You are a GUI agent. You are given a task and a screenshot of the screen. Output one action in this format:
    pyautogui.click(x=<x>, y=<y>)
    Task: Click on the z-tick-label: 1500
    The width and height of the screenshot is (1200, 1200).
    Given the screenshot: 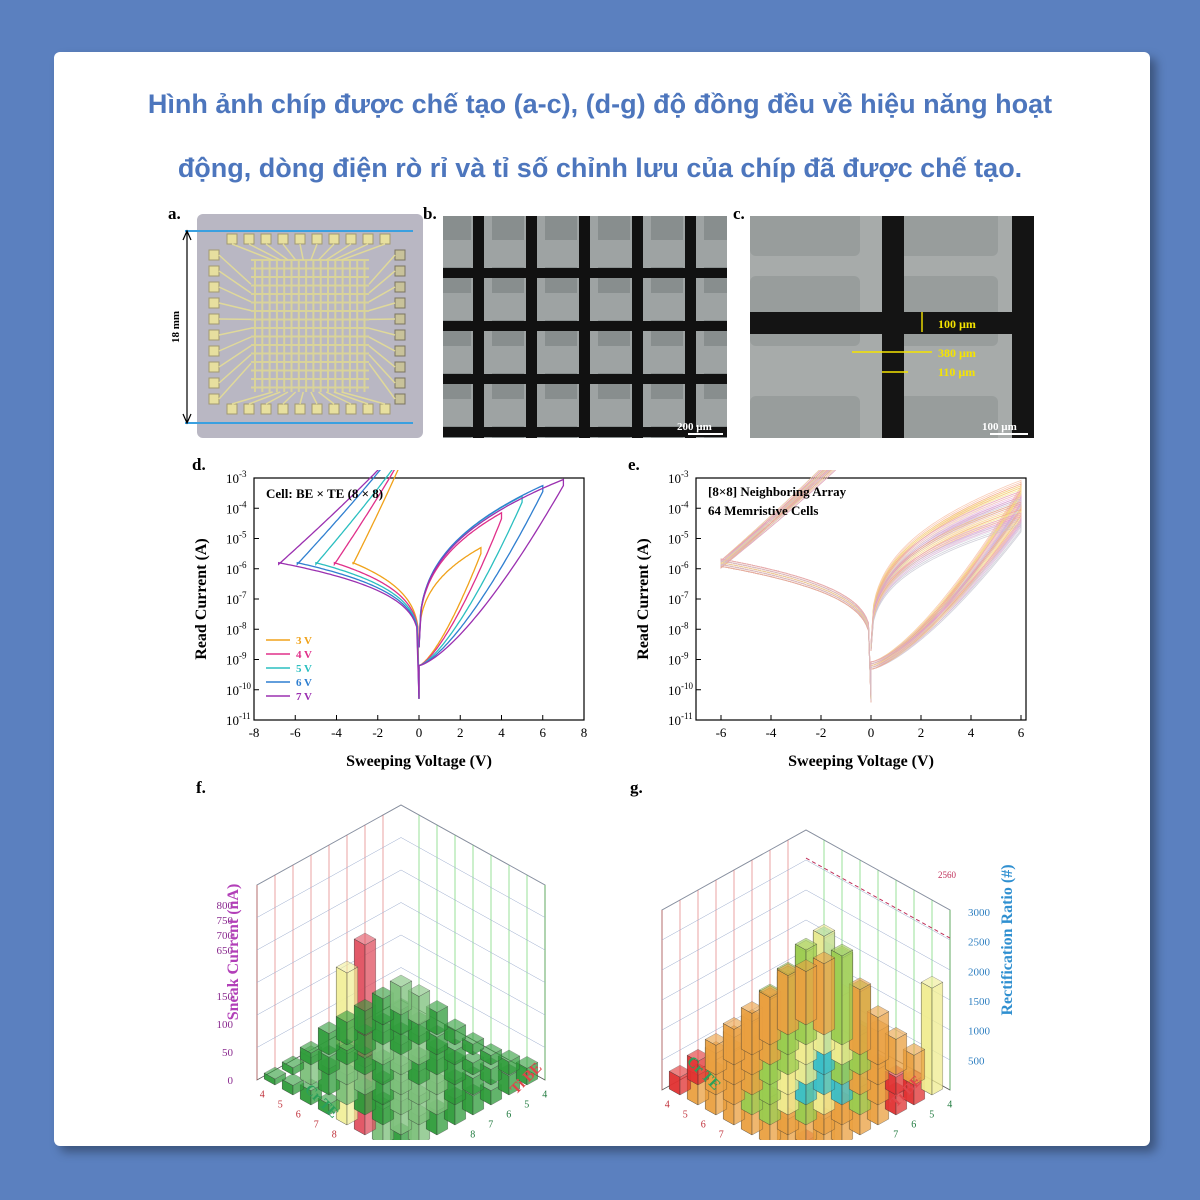 What is the action you would take?
    pyautogui.click(x=979, y=1002)
    